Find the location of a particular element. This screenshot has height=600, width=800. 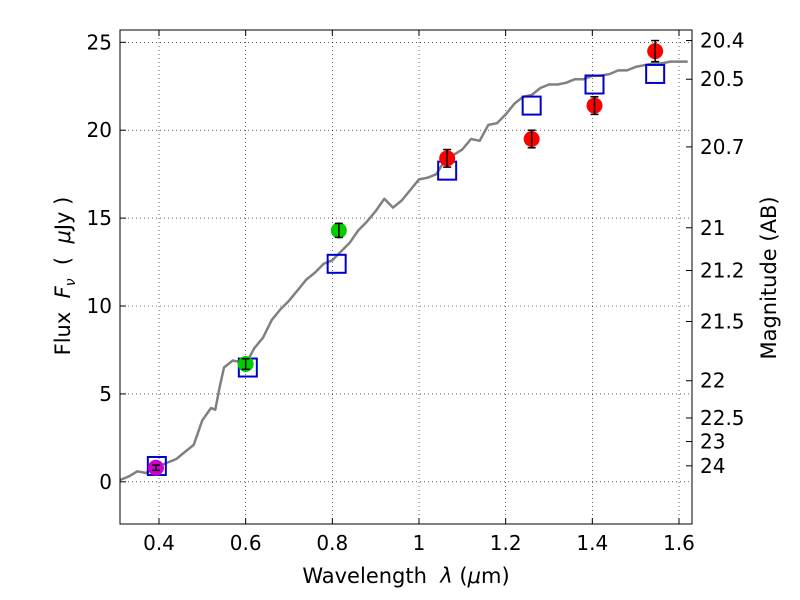

x-tick-label: 1.6 is located at coordinates (679, 543).